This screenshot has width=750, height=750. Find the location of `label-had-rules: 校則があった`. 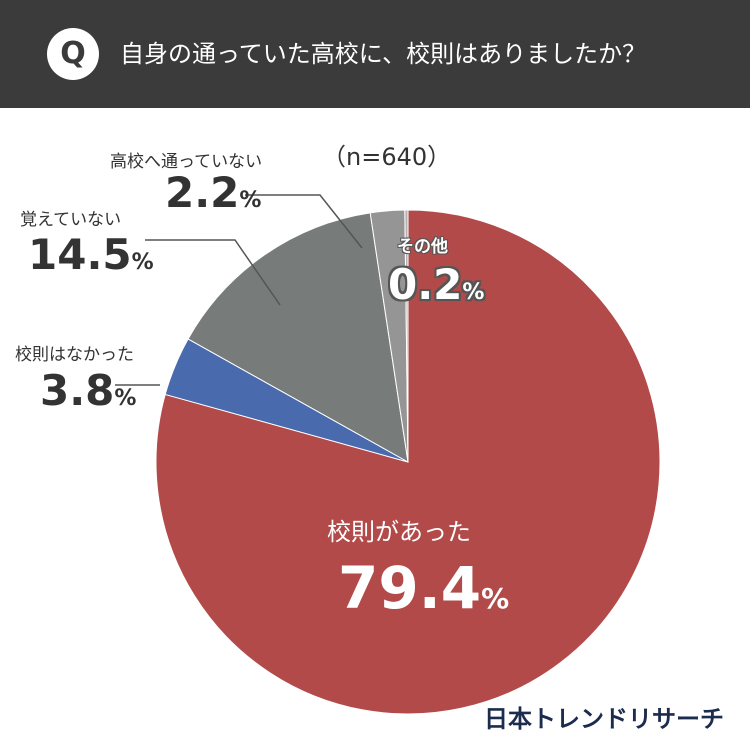

label-had-rules: 校則があった is located at coordinates (399, 529).